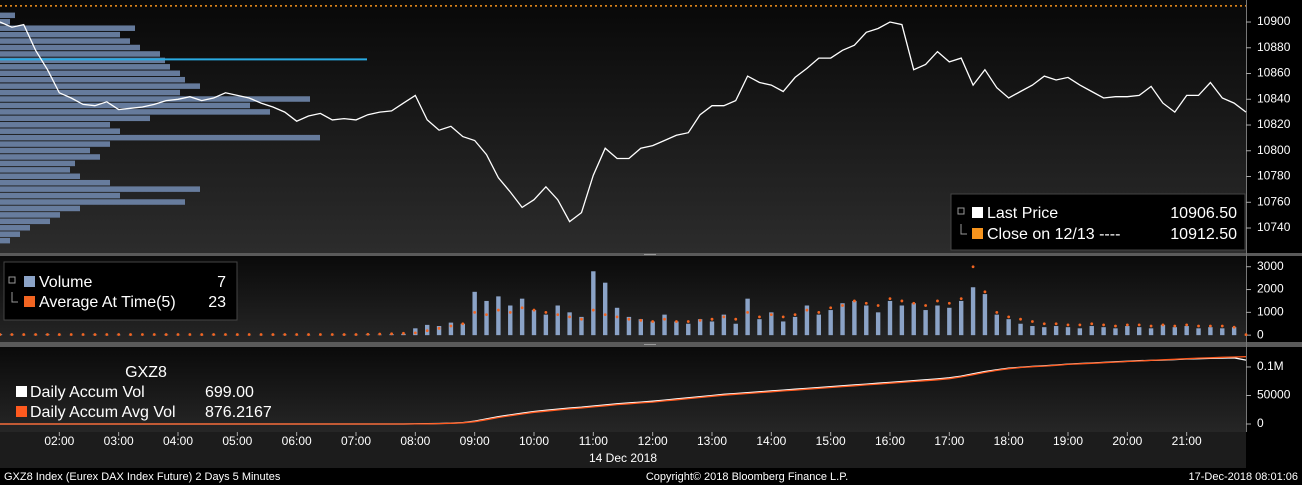 Image resolution: width=1302 pixels, height=485 pixels. I want to click on footer-right: 17-Dec-2018 08:01:06, so click(1243, 477).